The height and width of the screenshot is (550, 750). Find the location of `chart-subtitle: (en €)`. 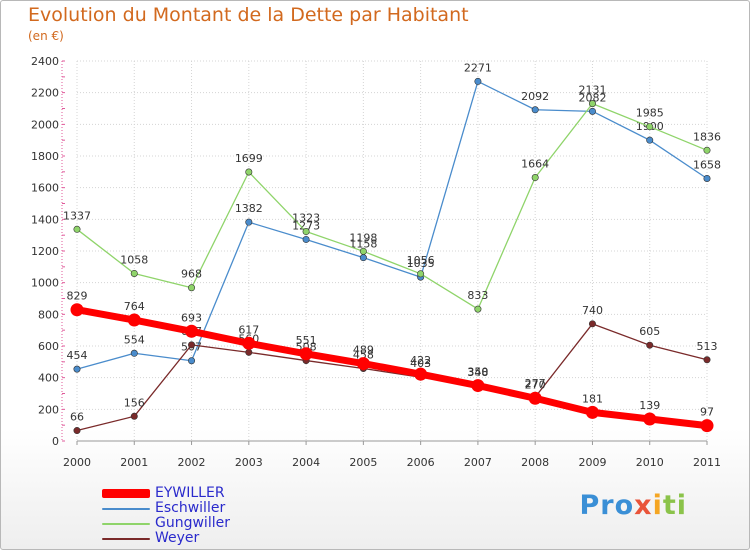

chart-subtitle: (en €) is located at coordinates (46, 36).